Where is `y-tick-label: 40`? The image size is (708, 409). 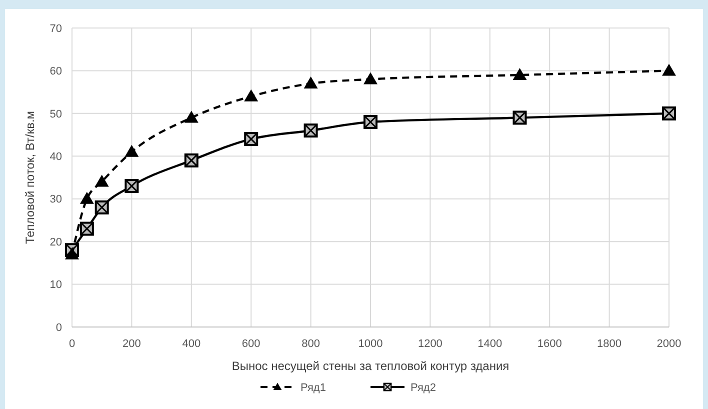 y-tick-label: 40 is located at coordinates (56, 156).